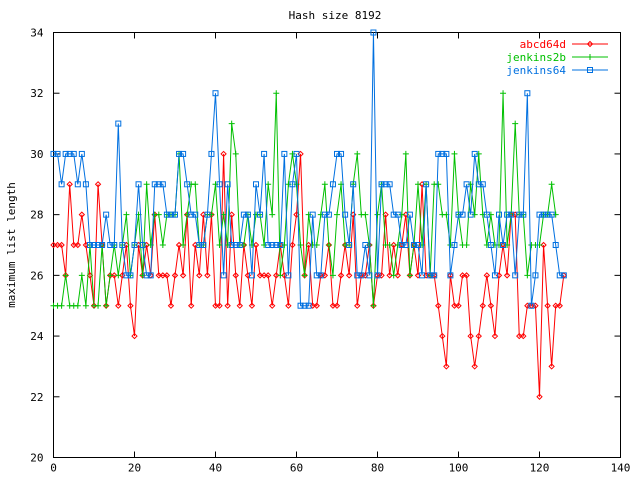 The width and height of the screenshot is (640, 480). I want to click on legend-label: abcd64d, so click(543, 44).